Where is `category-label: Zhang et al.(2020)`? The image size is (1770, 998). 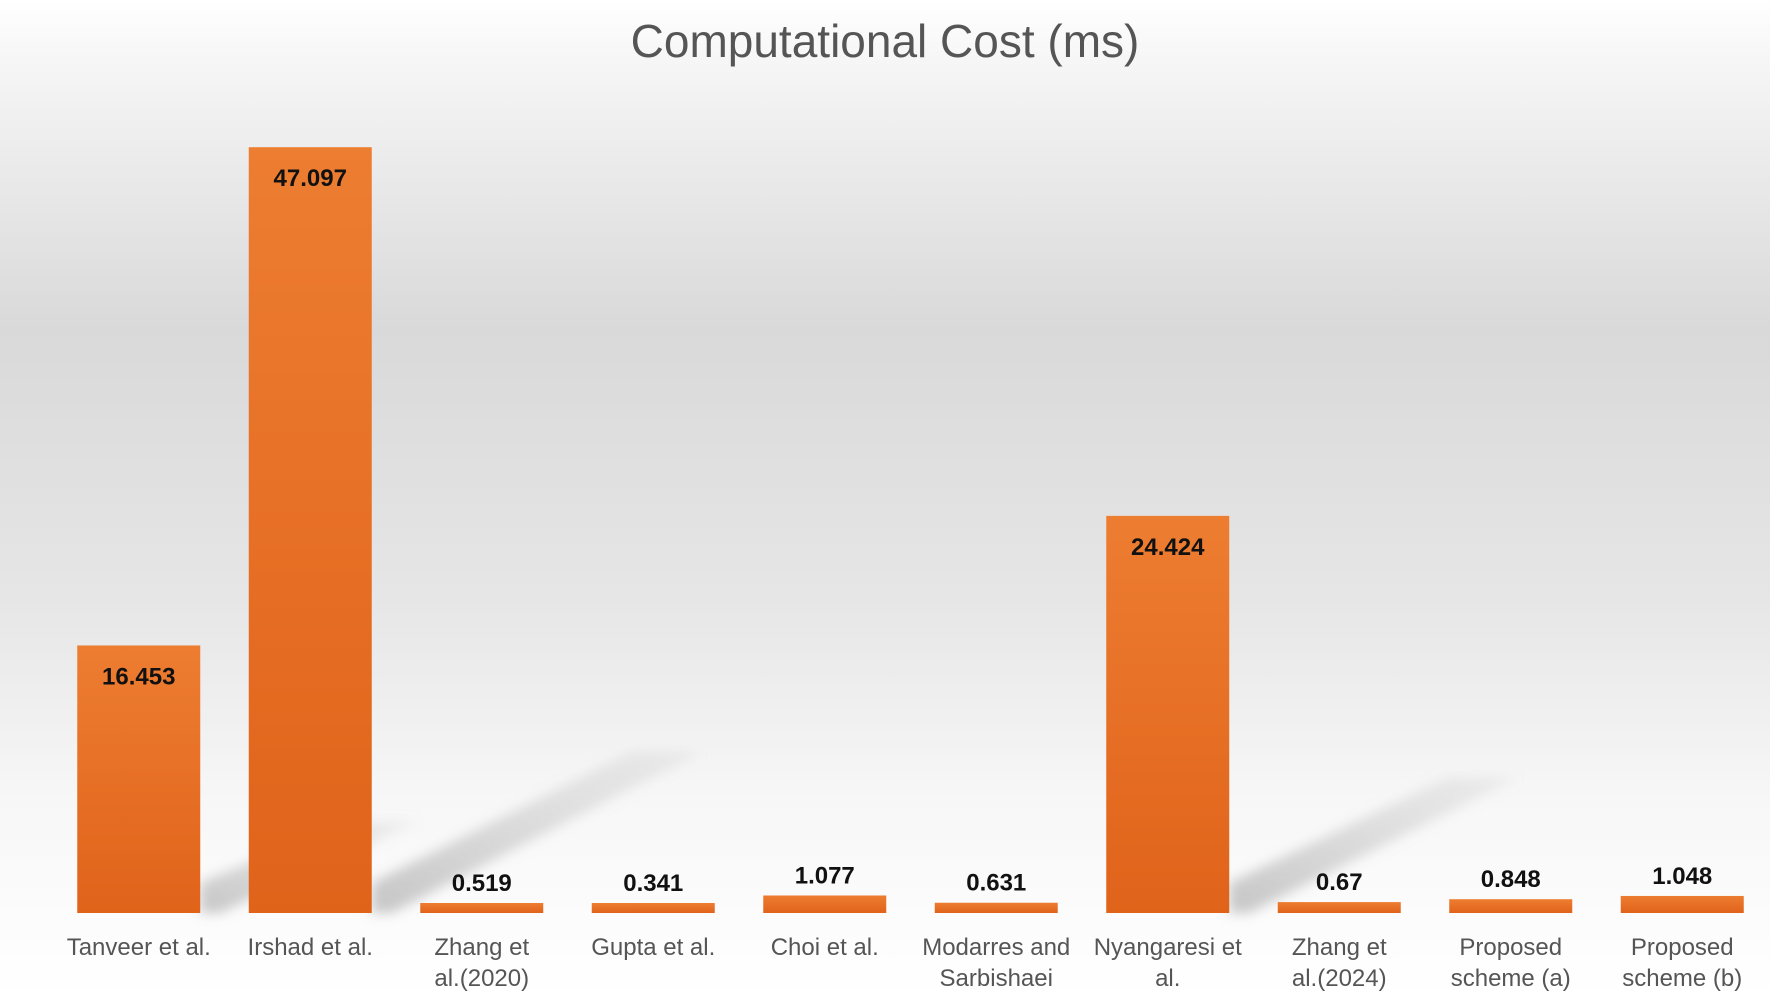 category-label: Zhang et al.(2020) is located at coordinates (481, 963).